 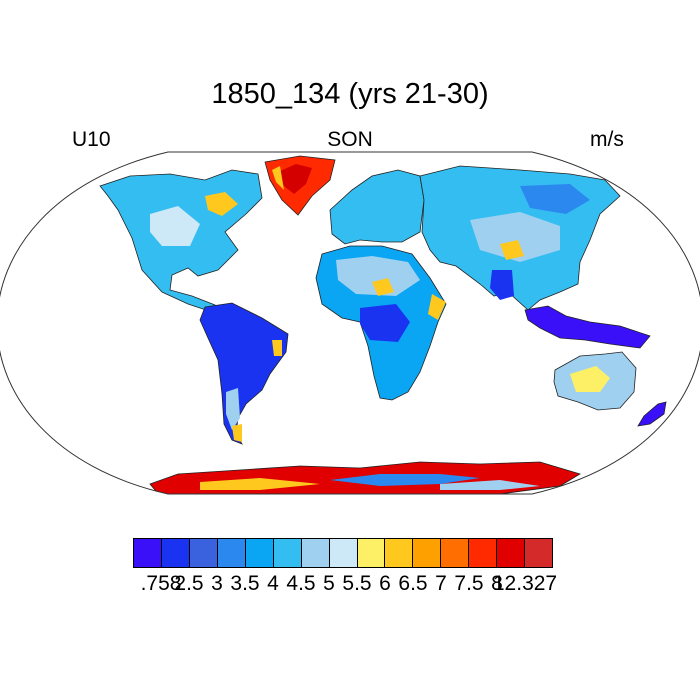 I want to click on colorbar-label: 4, so click(x=273, y=583).